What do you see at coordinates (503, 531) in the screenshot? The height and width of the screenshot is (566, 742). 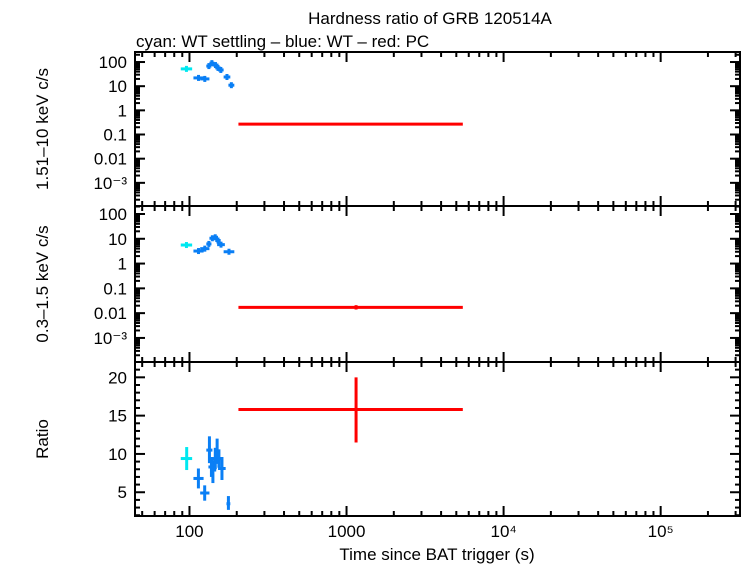 I see `x-tick-label: 10⁴` at bounding box center [503, 531].